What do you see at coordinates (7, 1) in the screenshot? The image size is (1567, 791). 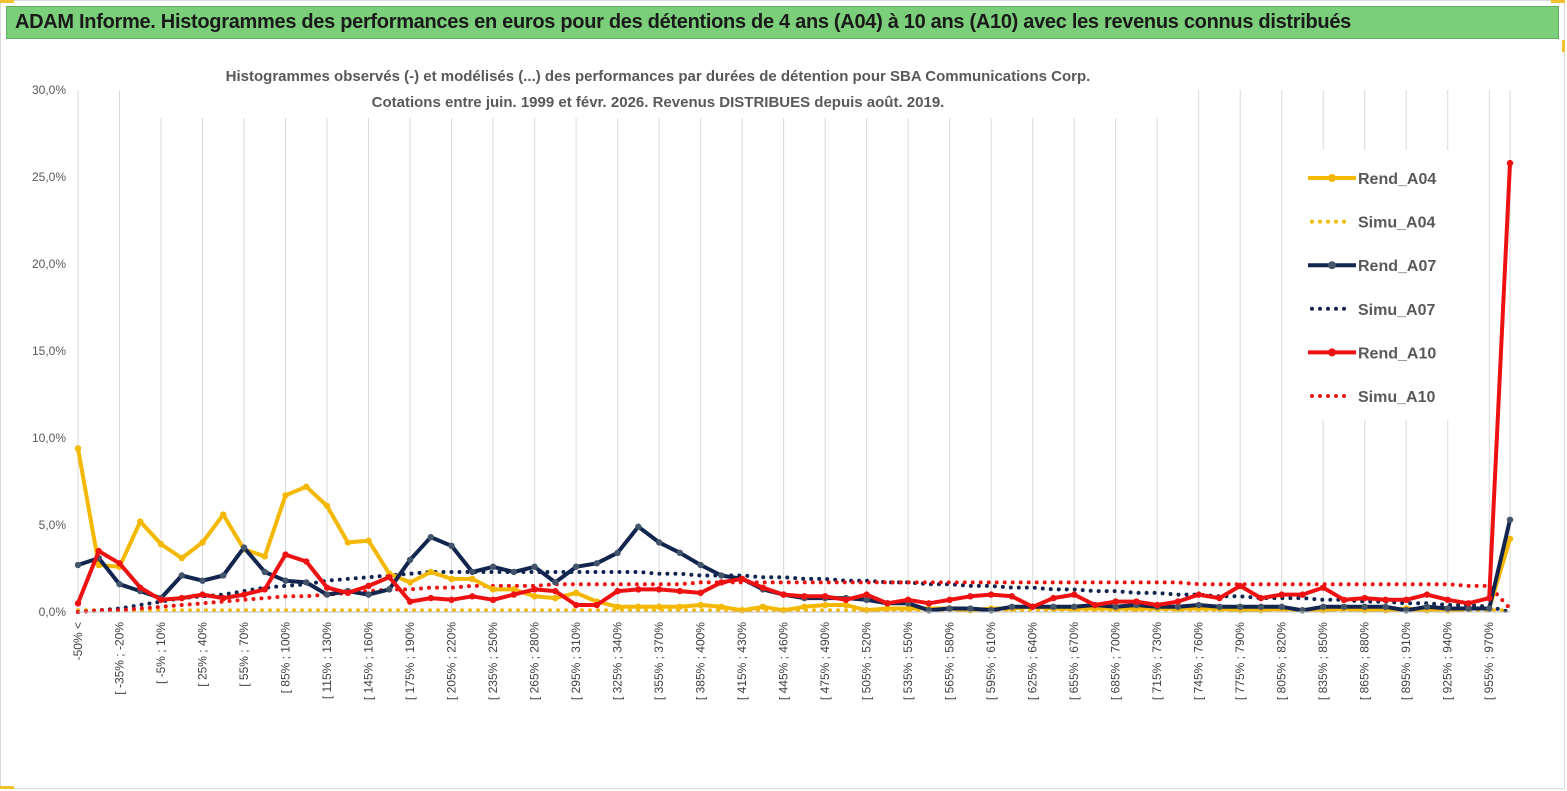 I see `corner-mark-top-left` at bounding box center [7, 1].